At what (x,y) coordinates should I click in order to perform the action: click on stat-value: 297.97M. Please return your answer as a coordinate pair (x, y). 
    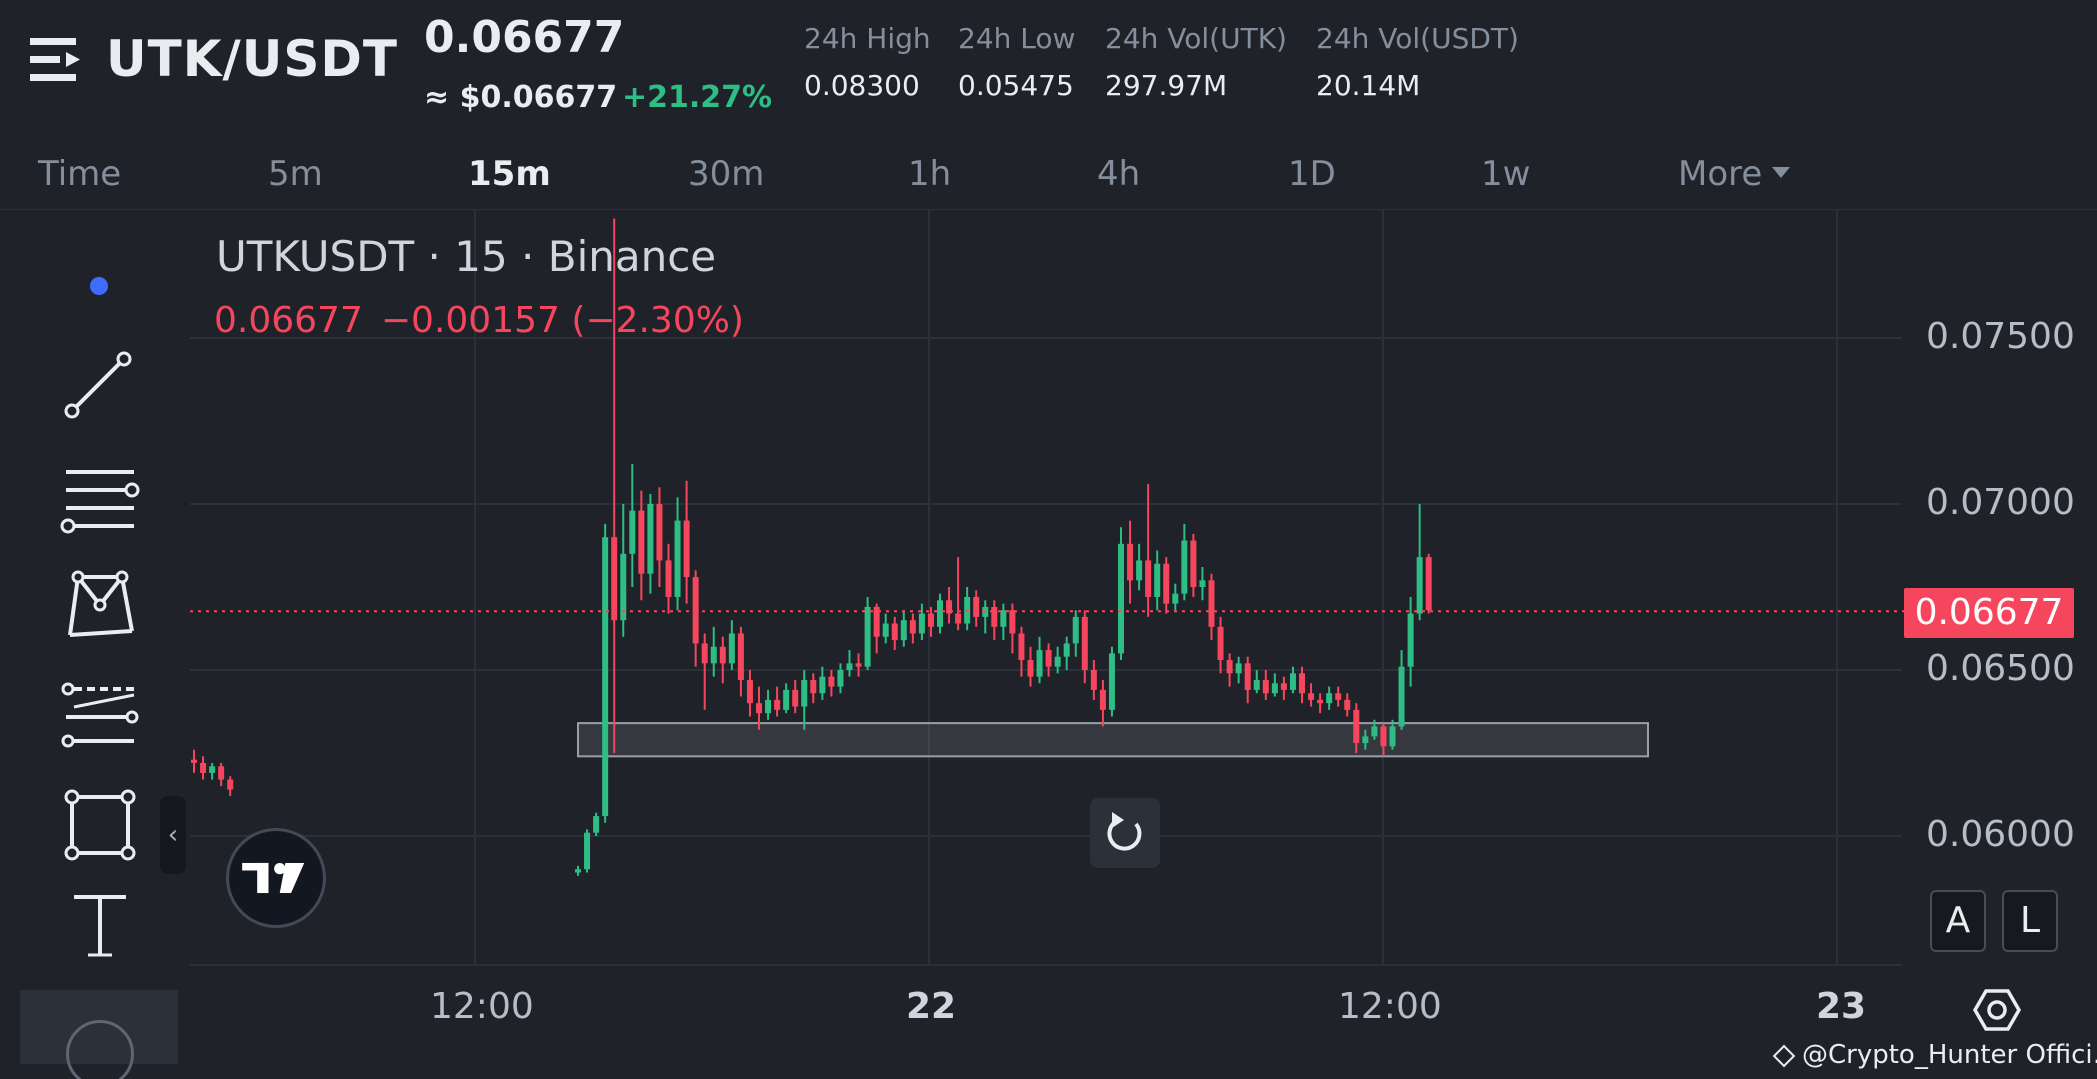
    Looking at the image, I should click on (1166, 85).